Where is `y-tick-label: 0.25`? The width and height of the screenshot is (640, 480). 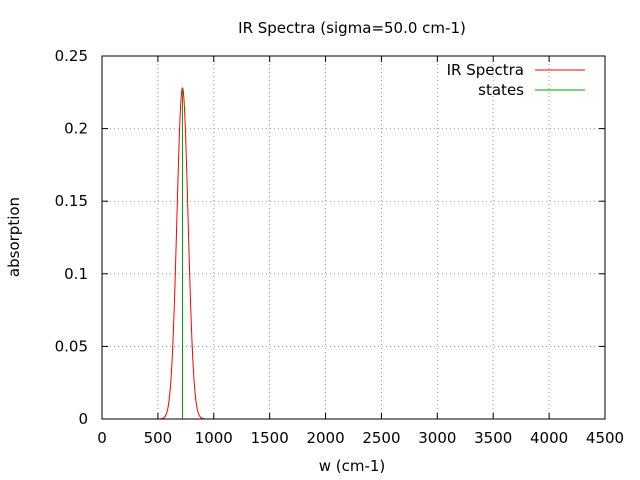 y-tick-label: 0.25 is located at coordinates (71, 56).